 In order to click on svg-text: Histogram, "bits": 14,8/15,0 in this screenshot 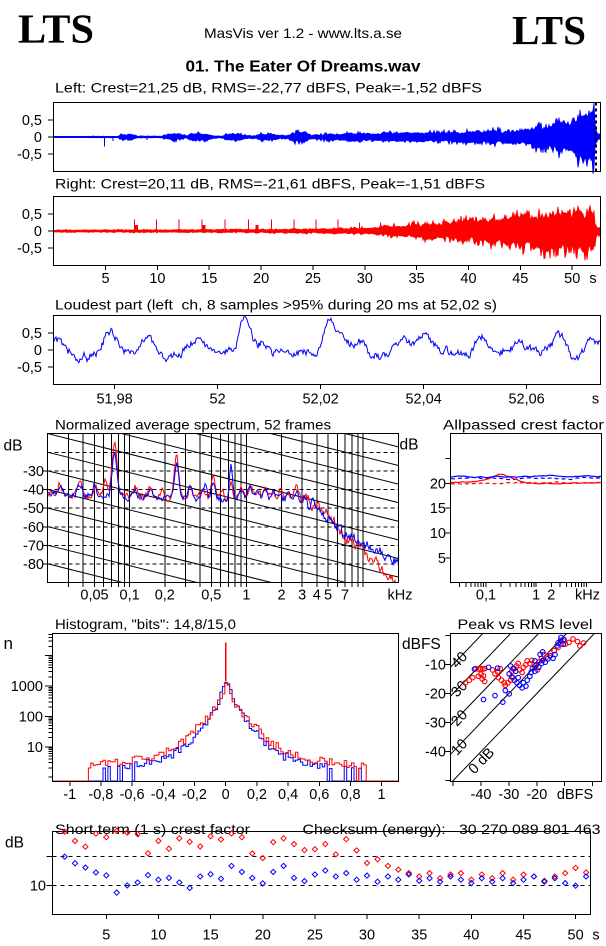, I will do `click(145, 624)`.